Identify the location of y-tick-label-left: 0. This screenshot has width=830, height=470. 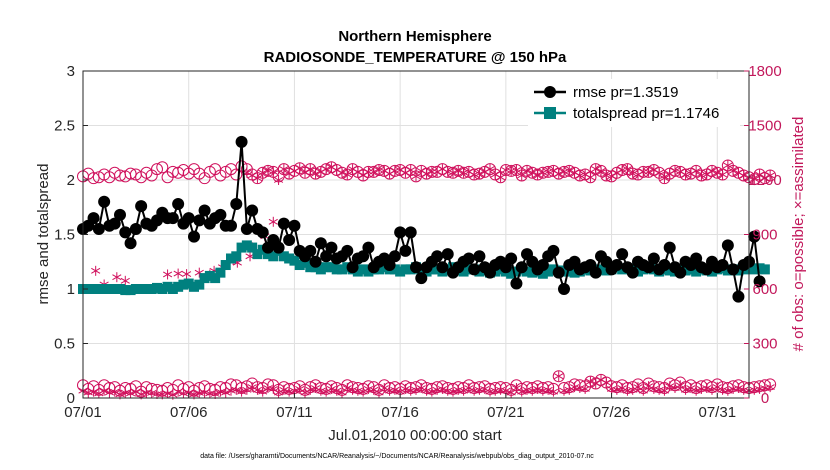
(71, 398).